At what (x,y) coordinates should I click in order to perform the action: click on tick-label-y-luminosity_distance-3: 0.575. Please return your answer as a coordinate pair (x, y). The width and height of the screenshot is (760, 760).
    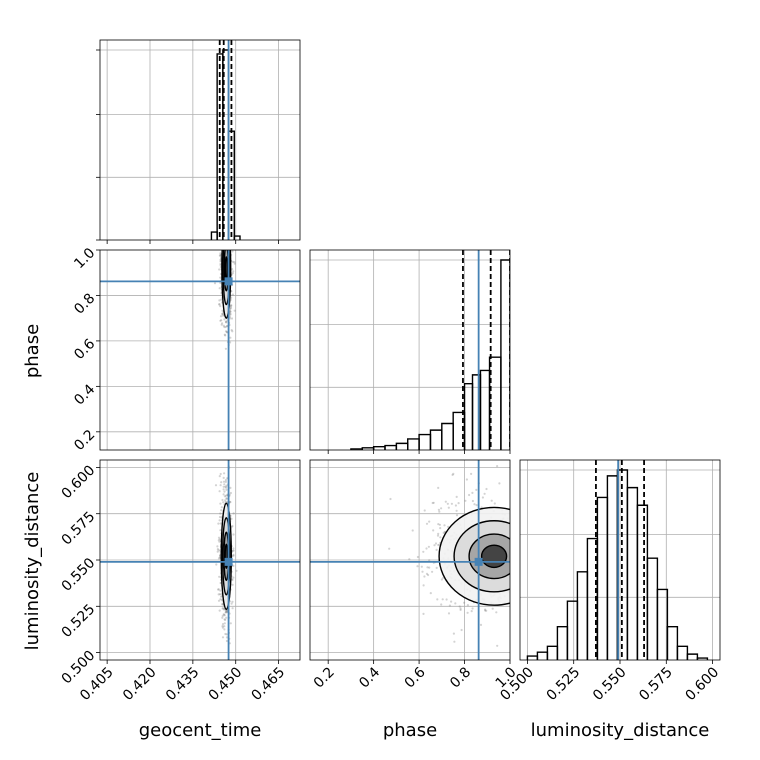
    Looking at the image, I should click on (79, 529).